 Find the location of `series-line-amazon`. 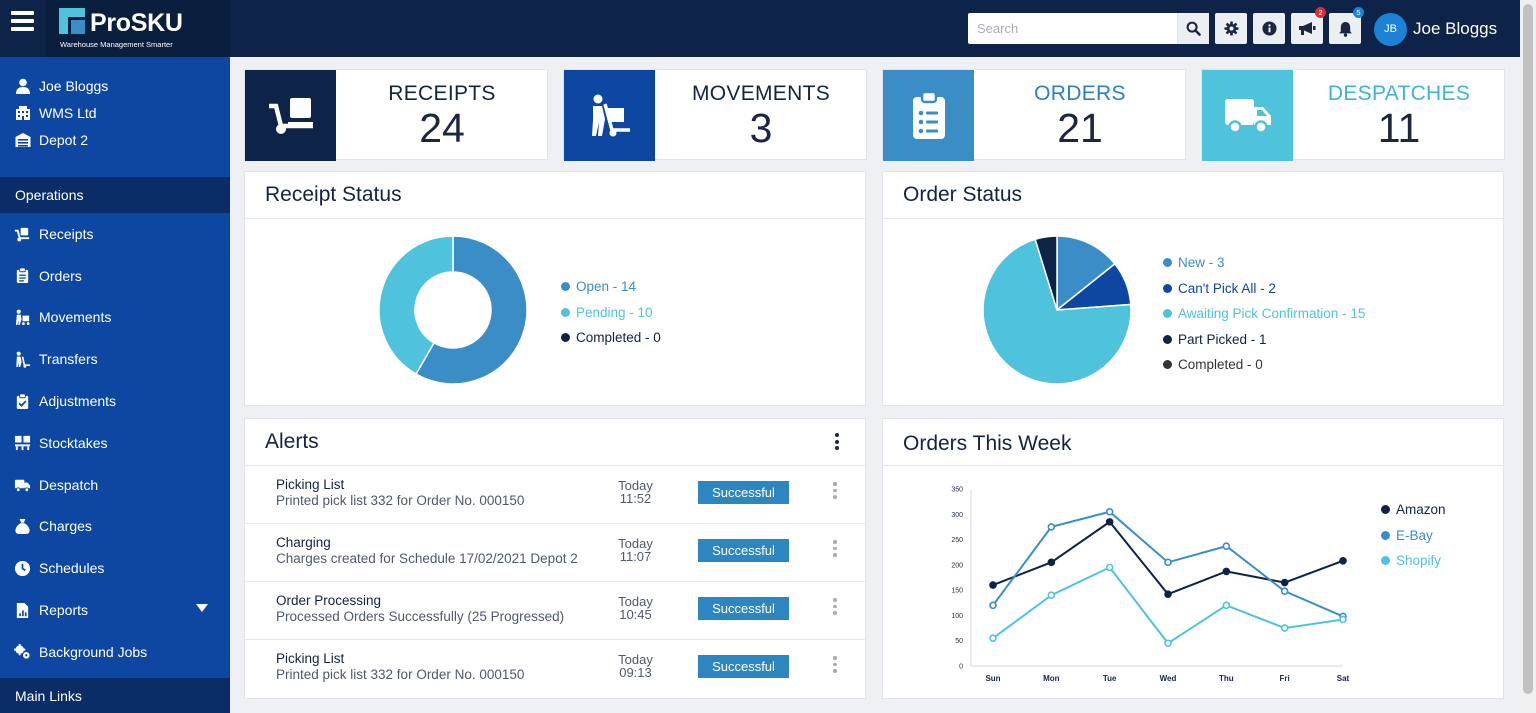

series-line-amazon is located at coordinates (1168, 558).